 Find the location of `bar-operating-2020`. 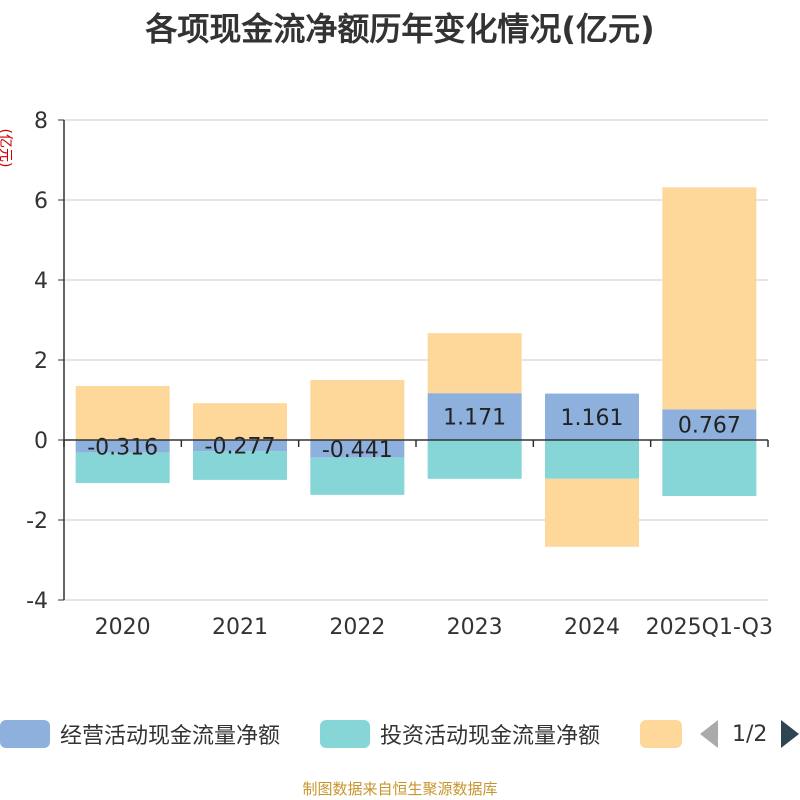

bar-operating-2020 is located at coordinates (122, 446).